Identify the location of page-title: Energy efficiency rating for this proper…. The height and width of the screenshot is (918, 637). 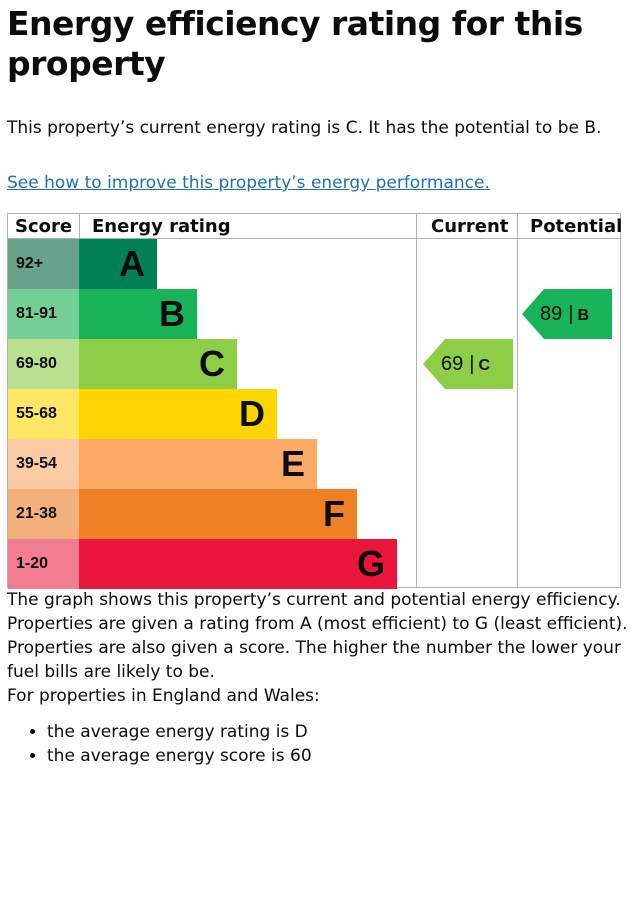
(295, 43).